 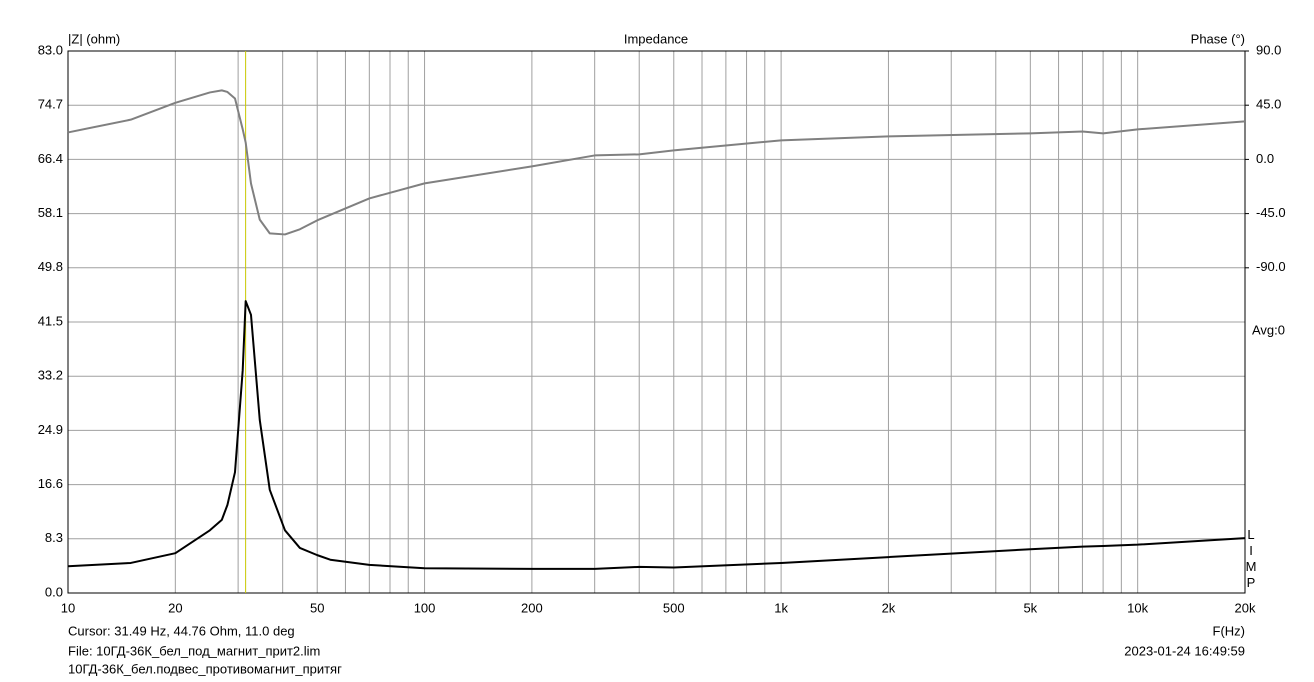 I want to click on side-label: LIMP, so click(x=1251, y=559).